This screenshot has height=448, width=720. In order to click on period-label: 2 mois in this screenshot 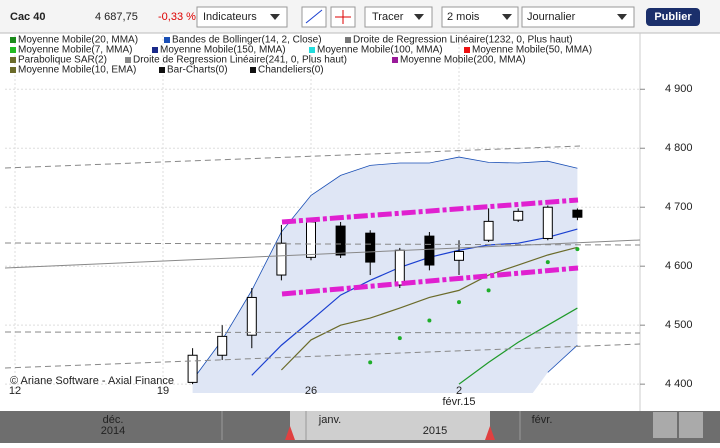, I will do `click(463, 17)`.